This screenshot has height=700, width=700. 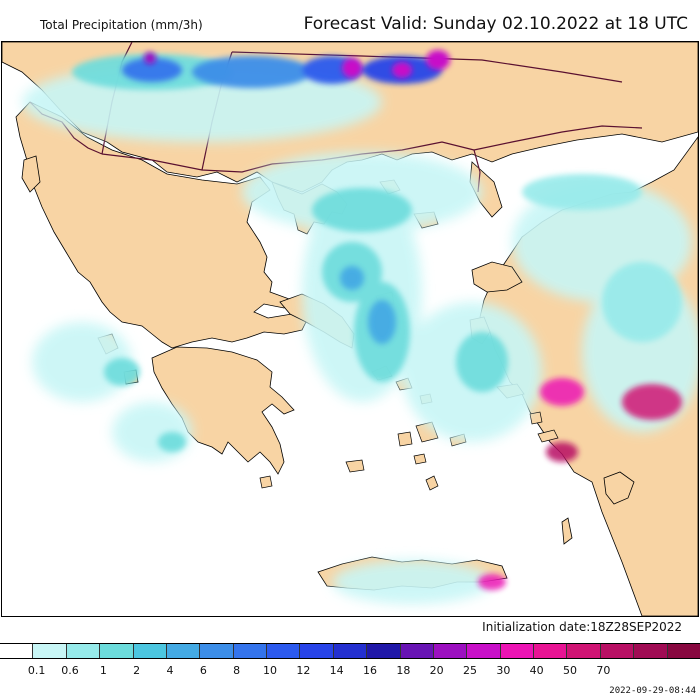 I want to click on timestamp: 2022-09-29-08:44, so click(x=652, y=691).